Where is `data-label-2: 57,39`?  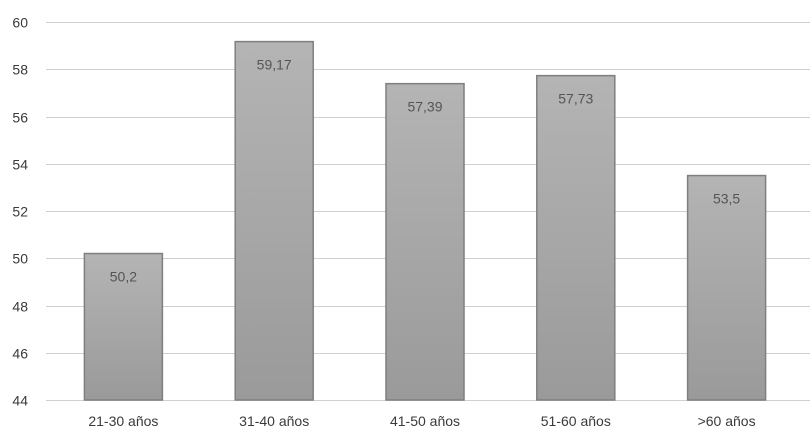
data-label-2: 57,39 is located at coordinates (424, 107).